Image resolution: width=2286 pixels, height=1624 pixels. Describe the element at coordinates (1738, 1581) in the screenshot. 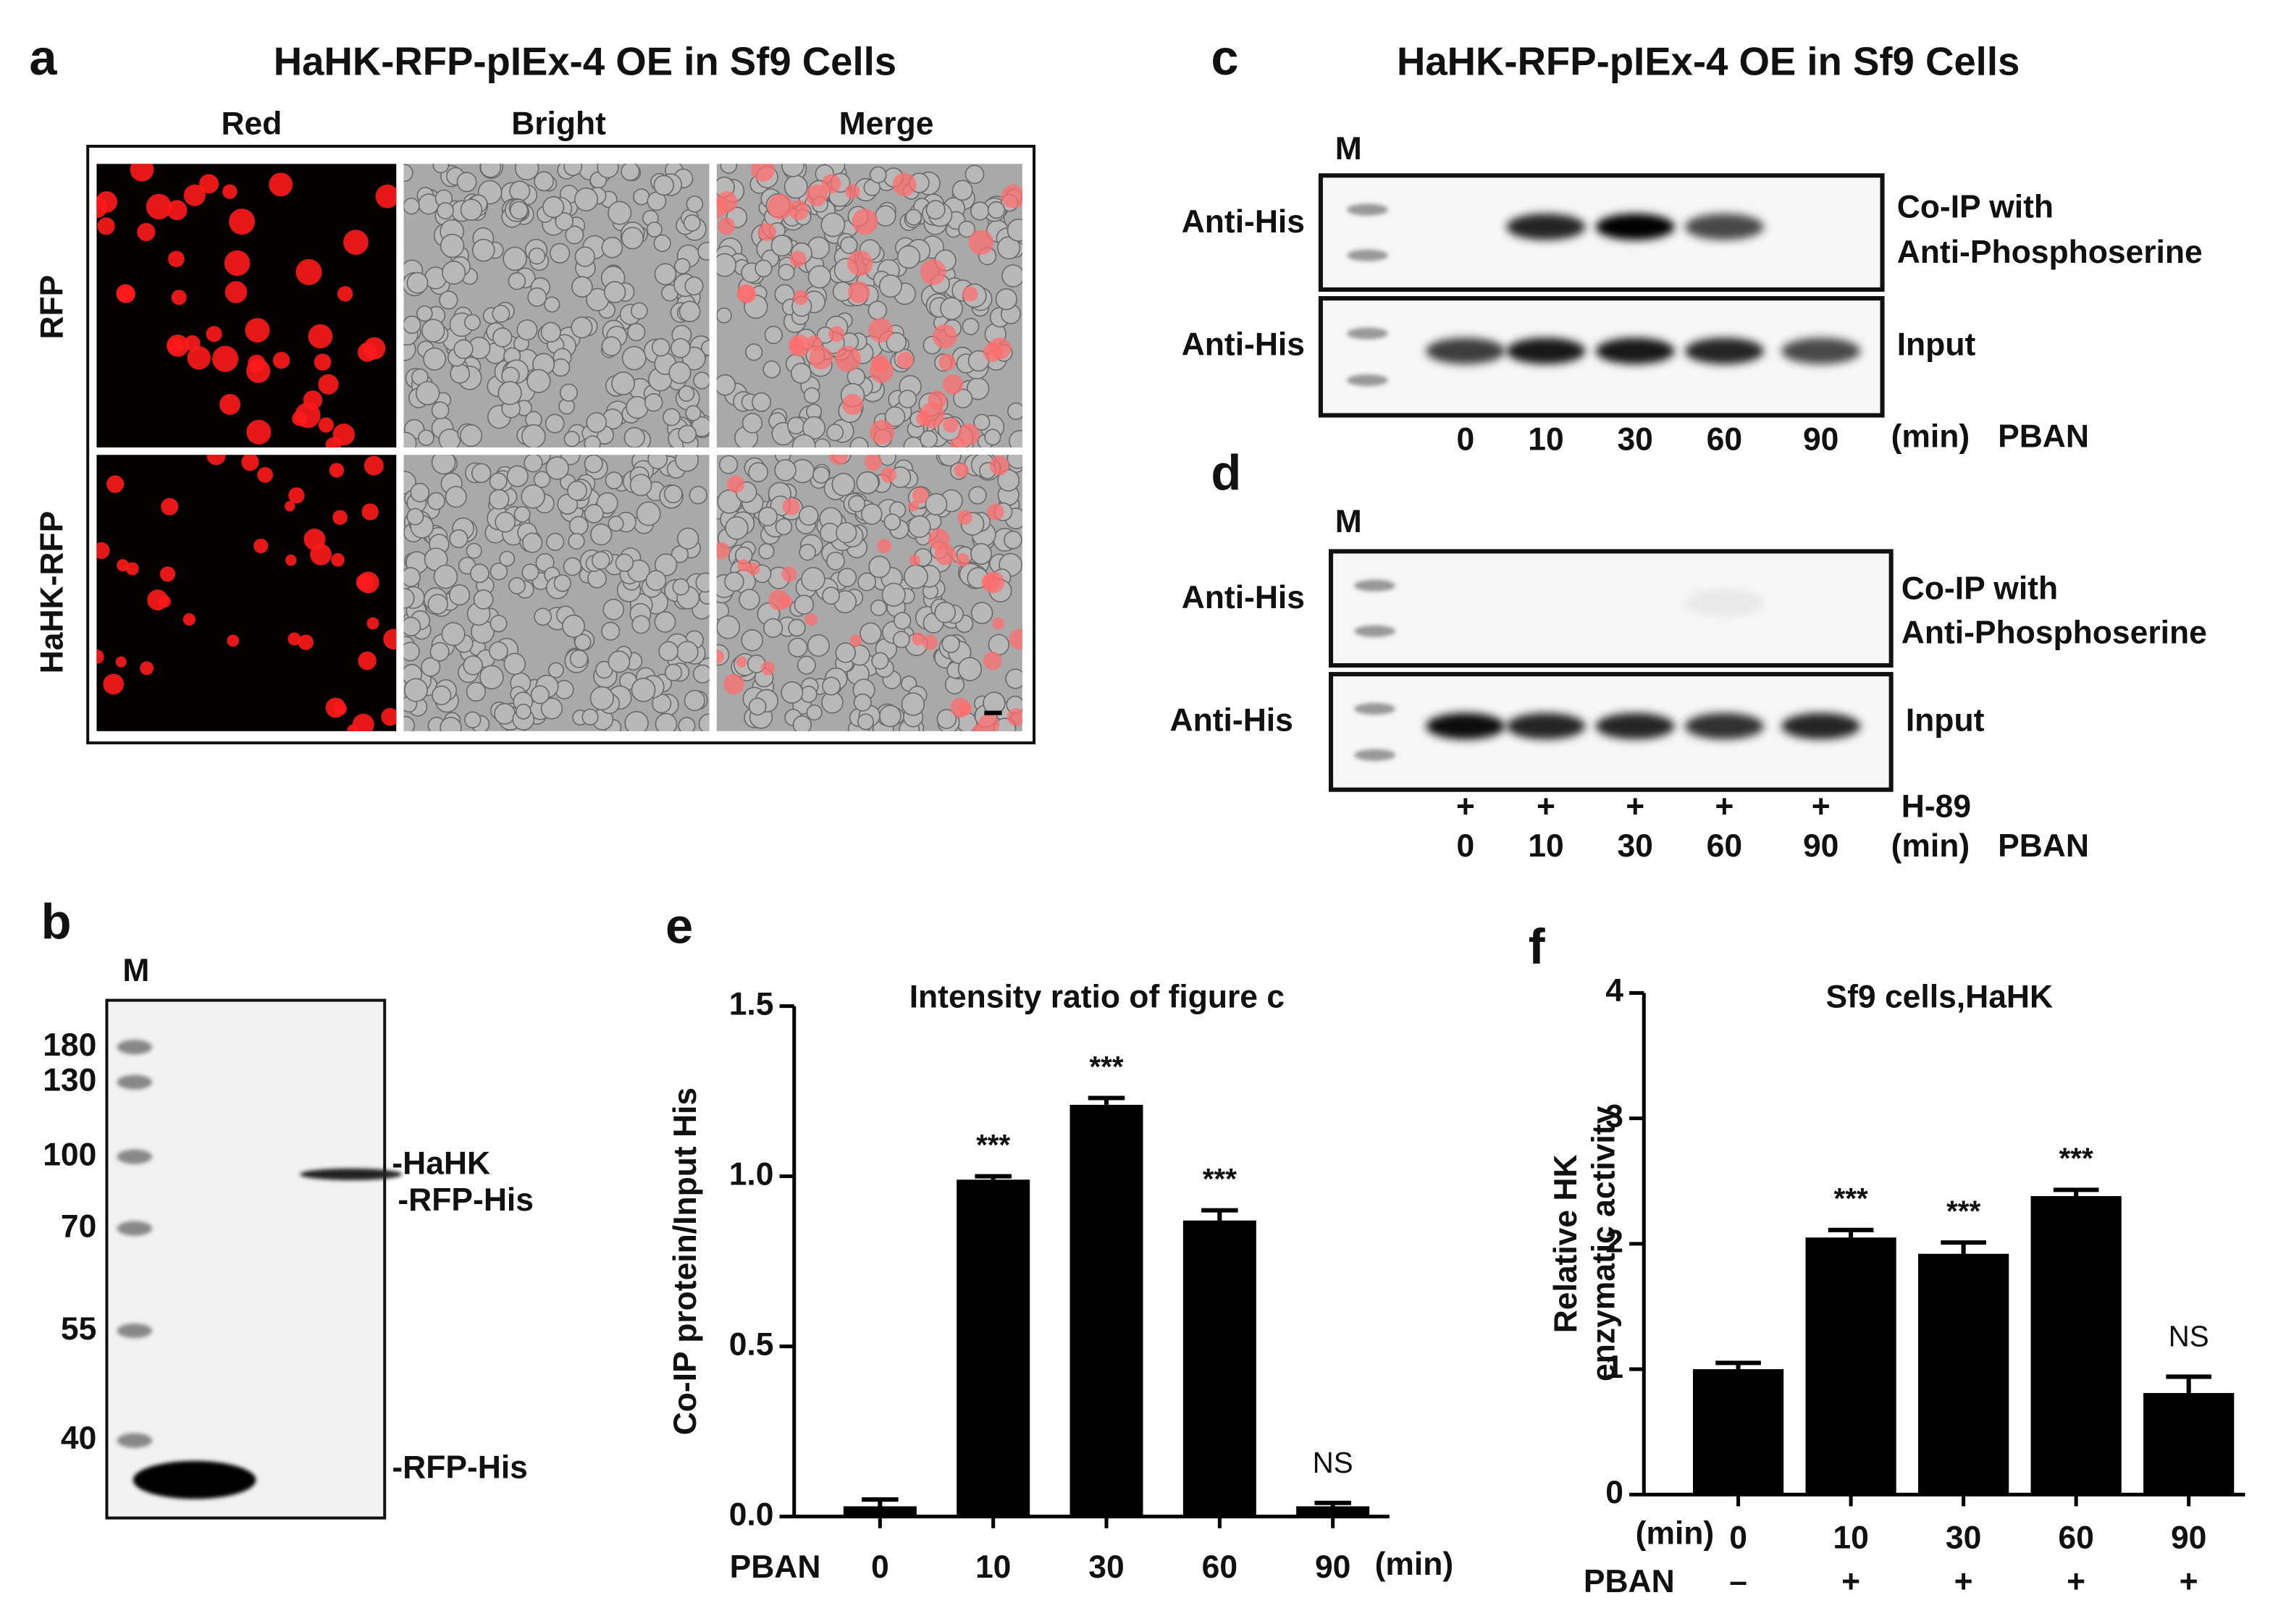

I see `treatment-sign: –` at that location.